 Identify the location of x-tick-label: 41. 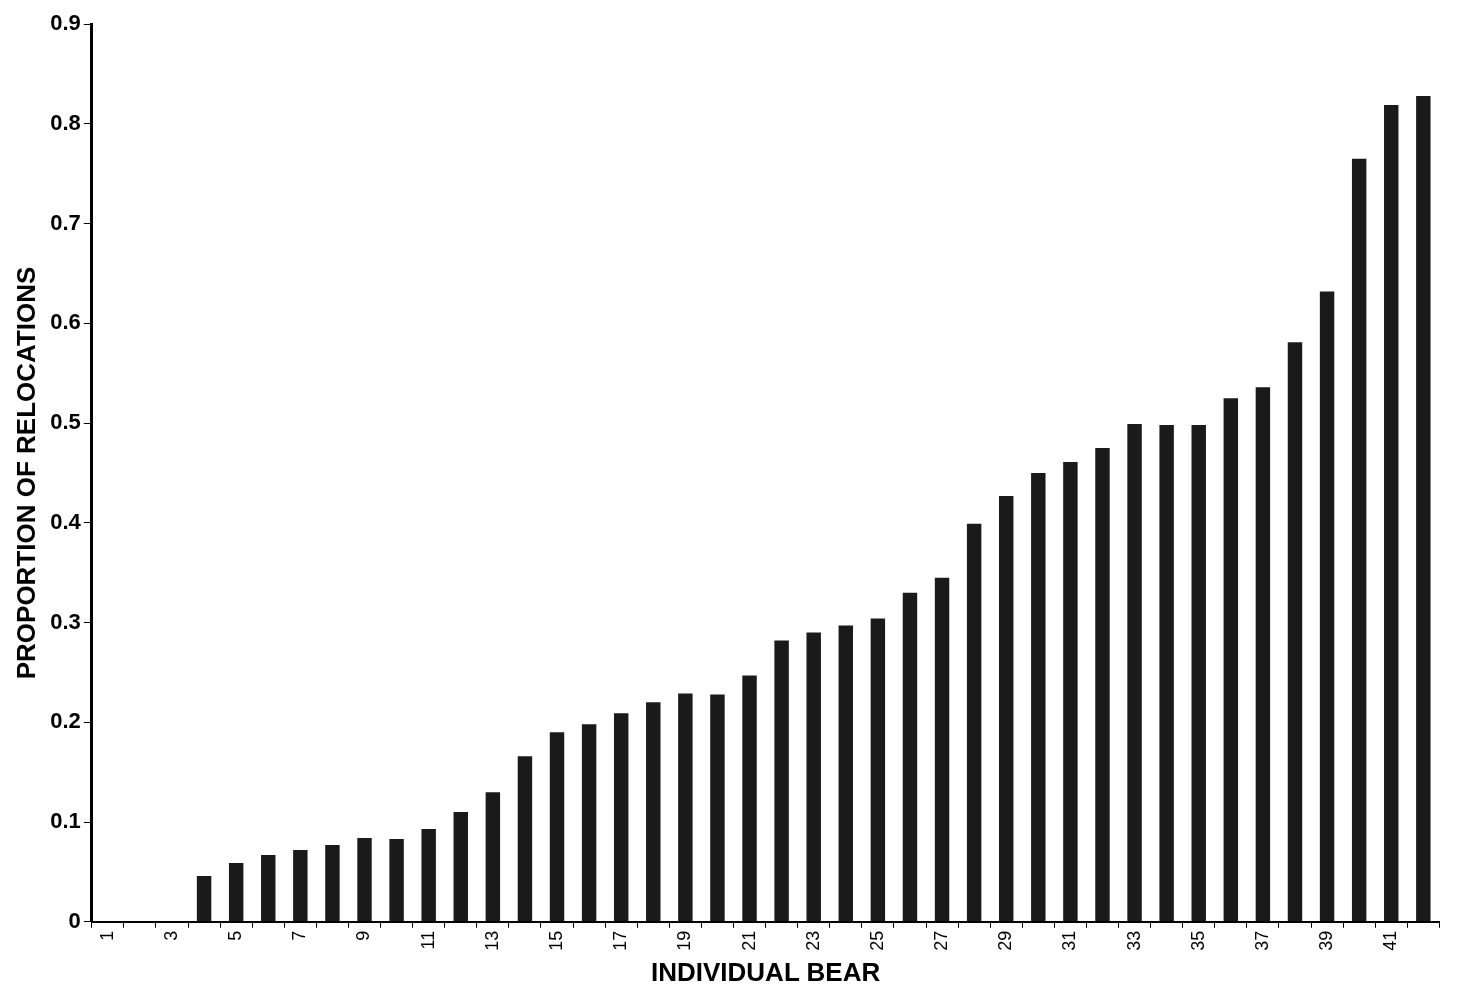
(1390, 940).